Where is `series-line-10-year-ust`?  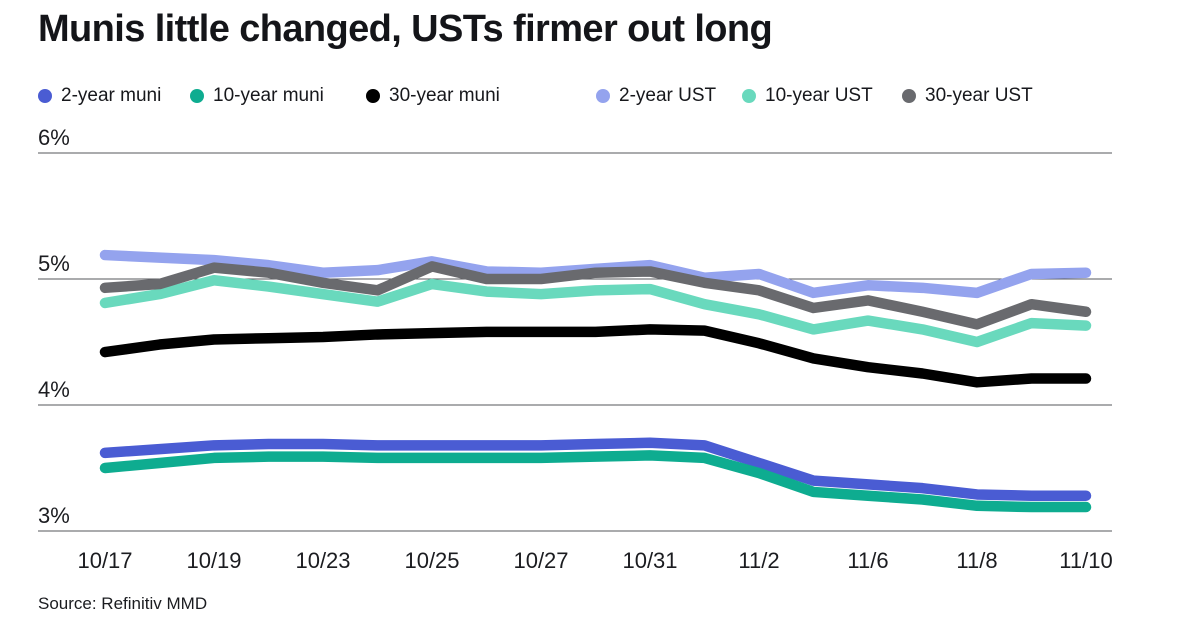 series-line-10-year-ust is located at coordinates (595, 311).